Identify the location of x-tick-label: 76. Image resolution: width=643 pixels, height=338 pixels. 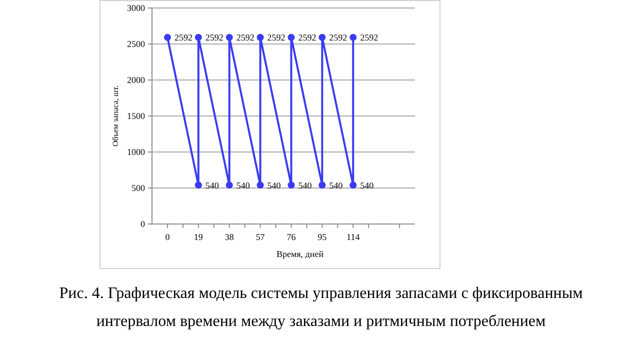
(291, 237).